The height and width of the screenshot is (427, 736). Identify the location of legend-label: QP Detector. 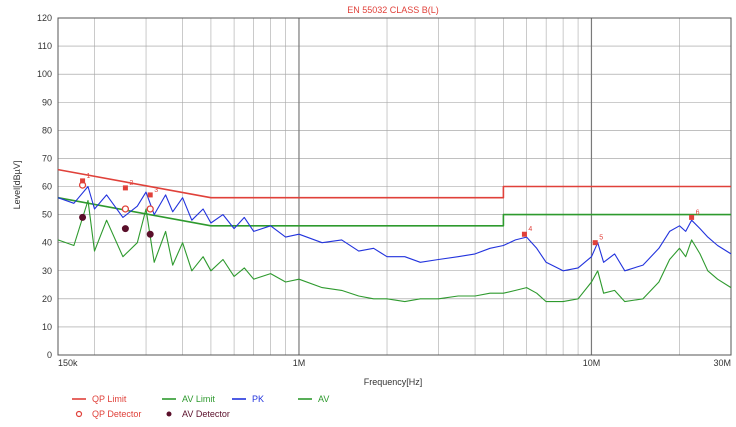
(116, 414).